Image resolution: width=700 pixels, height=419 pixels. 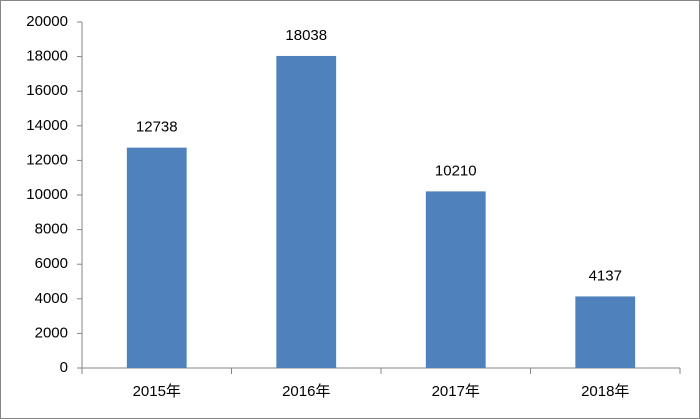 I want to click on value-label: 18038, so click(x=306, y=35).